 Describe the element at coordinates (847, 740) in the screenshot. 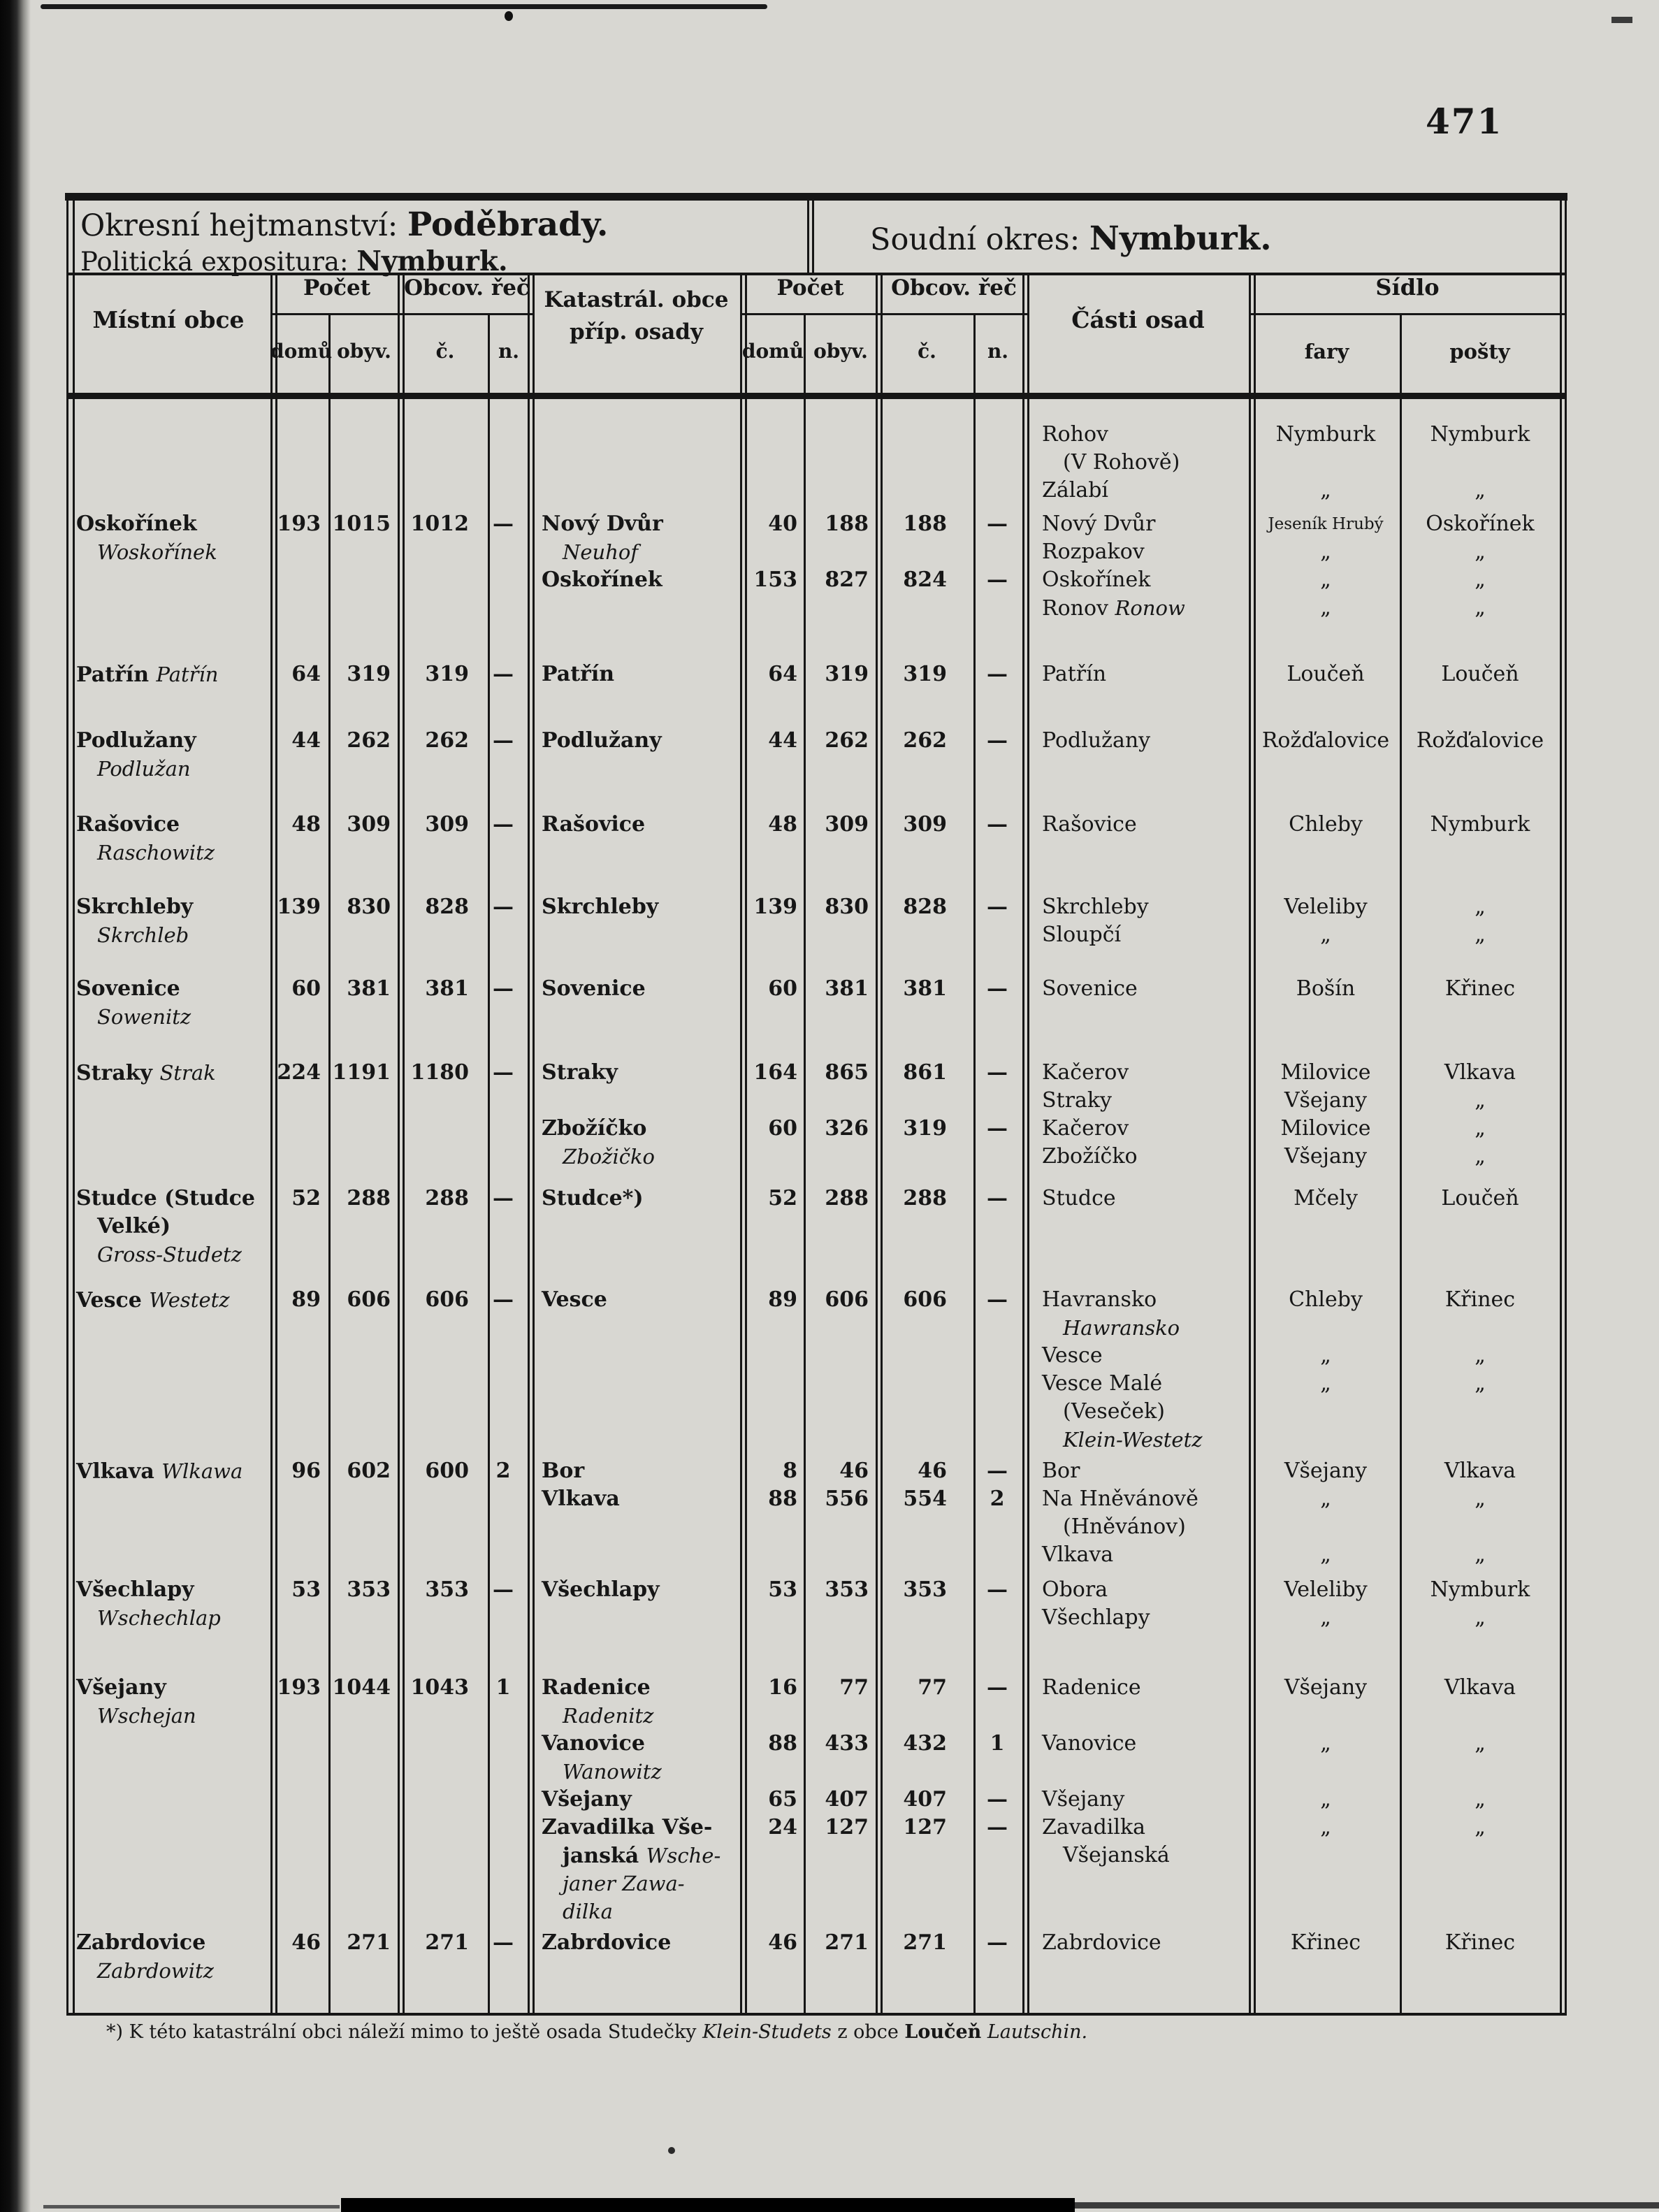

I see `cell-line: 262` at that location.